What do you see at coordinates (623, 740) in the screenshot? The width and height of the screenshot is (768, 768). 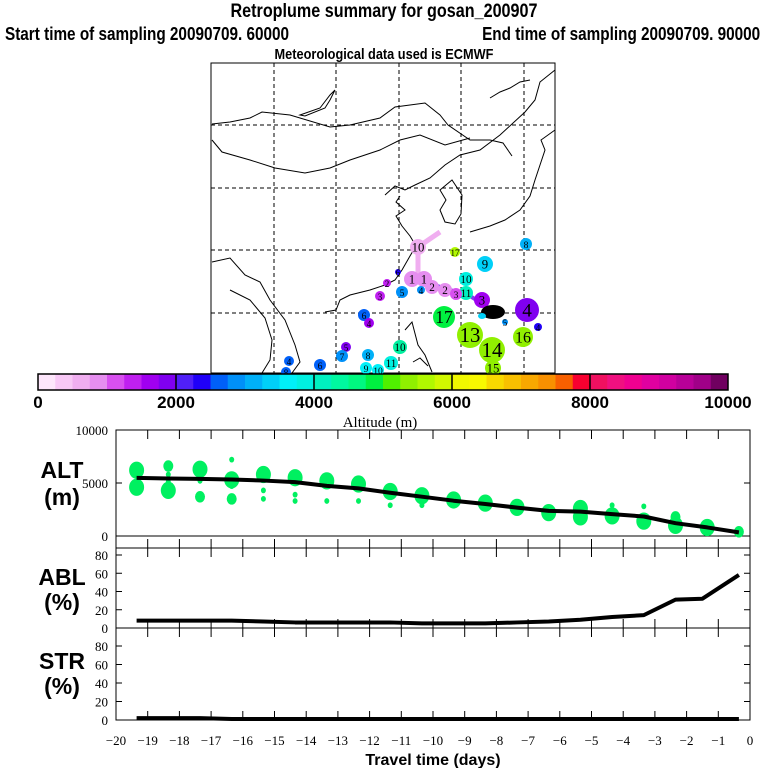 I see `x-tick-label: −4` at bounding box center [623, 740].